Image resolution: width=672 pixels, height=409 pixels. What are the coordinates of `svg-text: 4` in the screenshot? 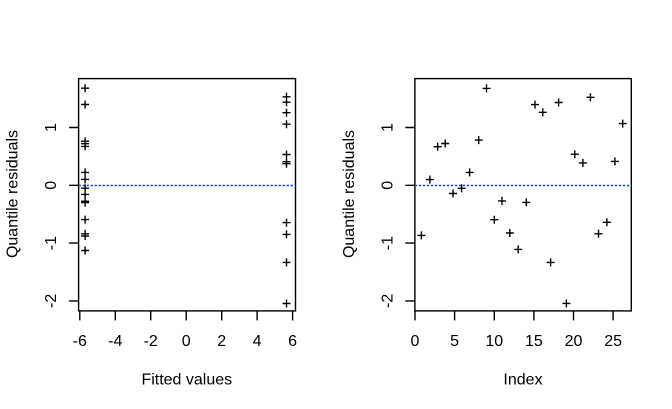 It's located at (257, 341).